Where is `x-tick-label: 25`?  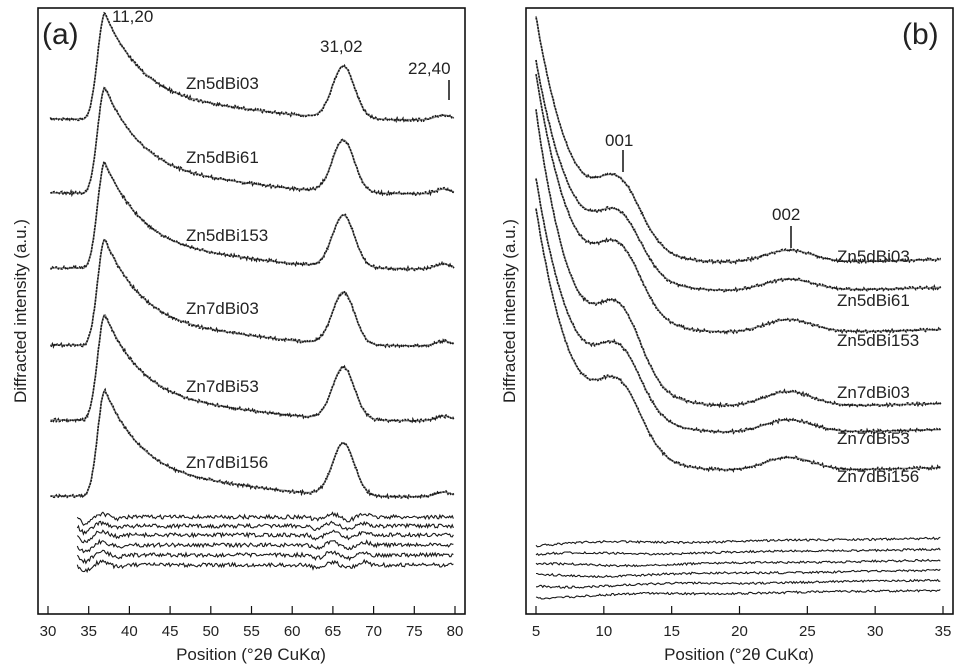
x-tick-label: 25 is located at coordinates (807, 631).